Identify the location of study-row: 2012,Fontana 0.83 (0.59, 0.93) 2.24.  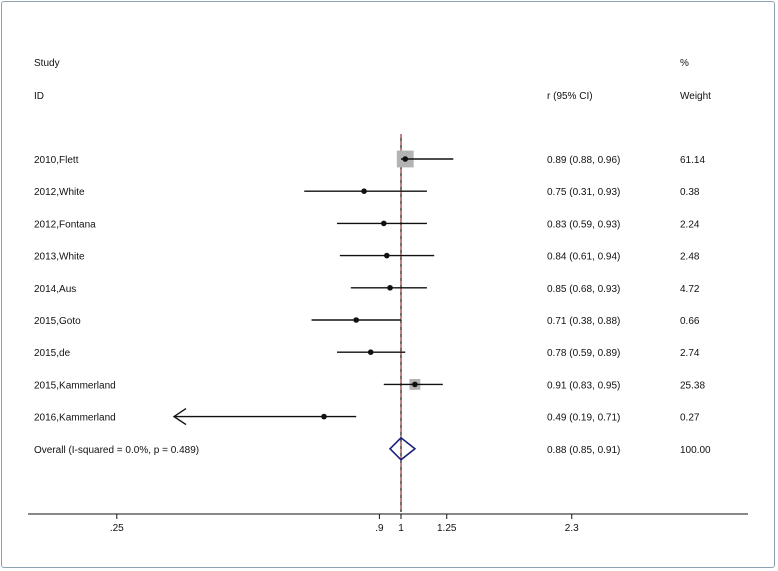
(367, 224).